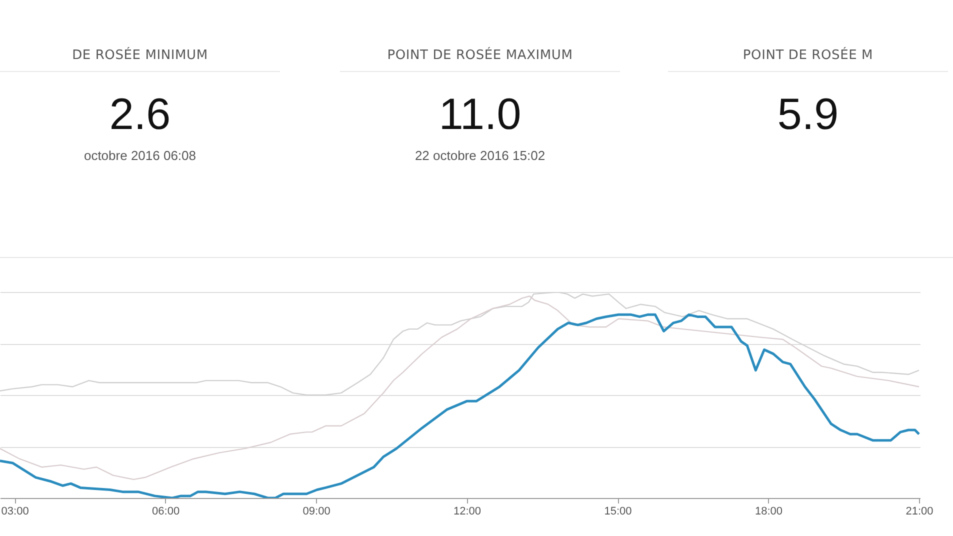 This screenshot has width=953, height=536. Describe the element at coordinates (166, 512) in the screenshot. I see `x-tick-label: 06:00` at that location.